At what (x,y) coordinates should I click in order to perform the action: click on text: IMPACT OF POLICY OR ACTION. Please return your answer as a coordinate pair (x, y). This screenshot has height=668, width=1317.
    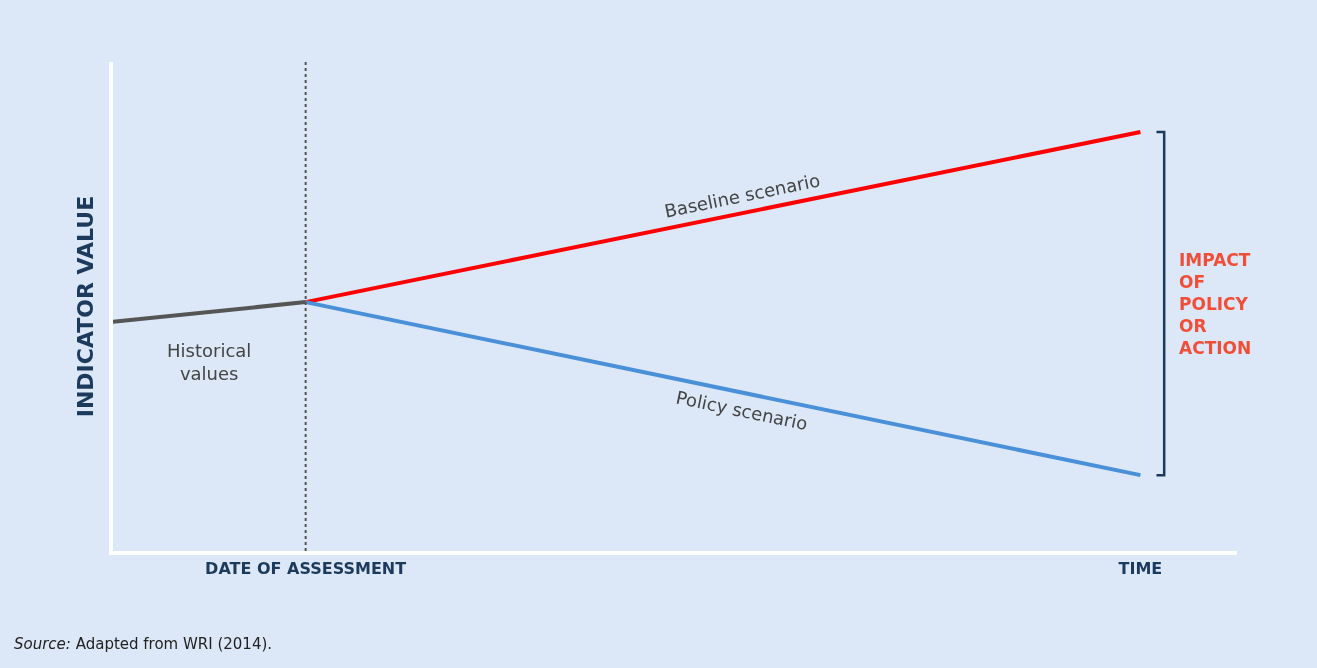
    Looking at the image, I should click on (1215, 304).